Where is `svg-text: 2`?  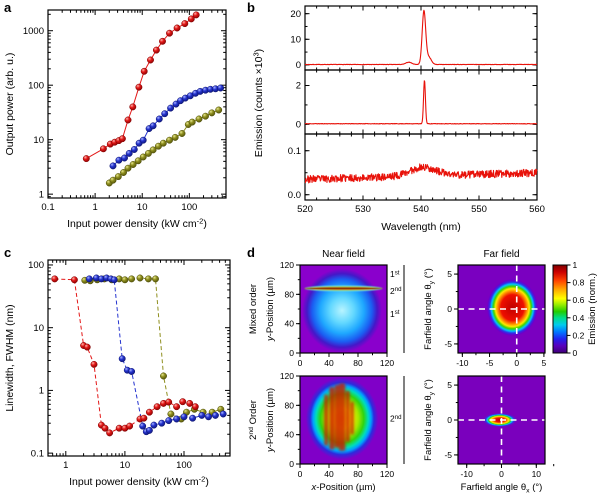
svg-text: 2 is located at coordinates (298, 86).